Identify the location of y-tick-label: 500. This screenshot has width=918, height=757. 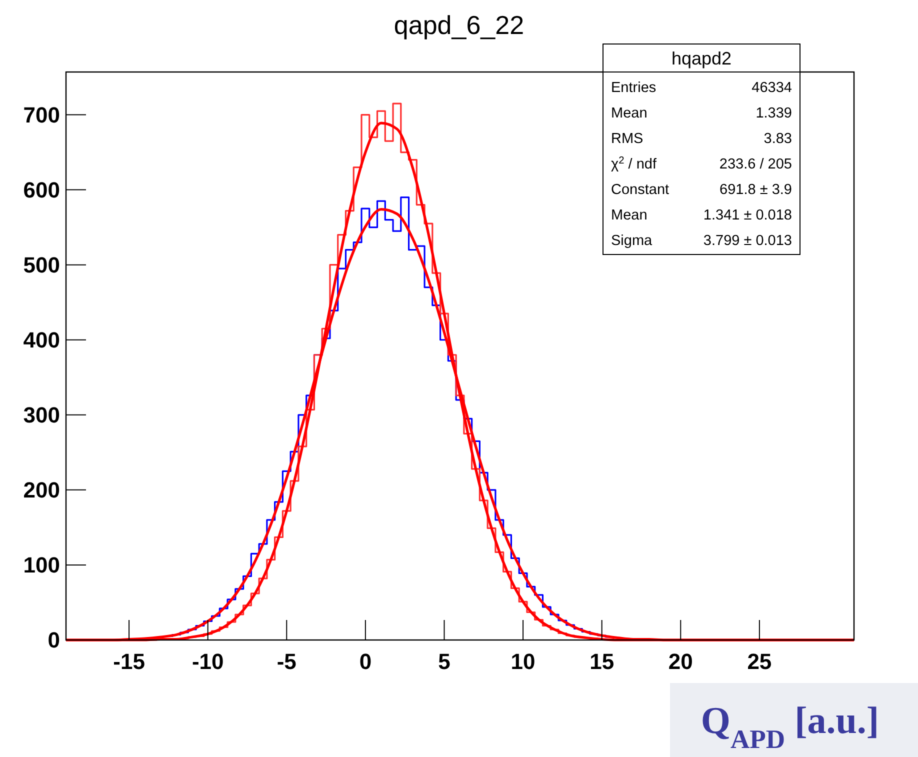
(41, 265).